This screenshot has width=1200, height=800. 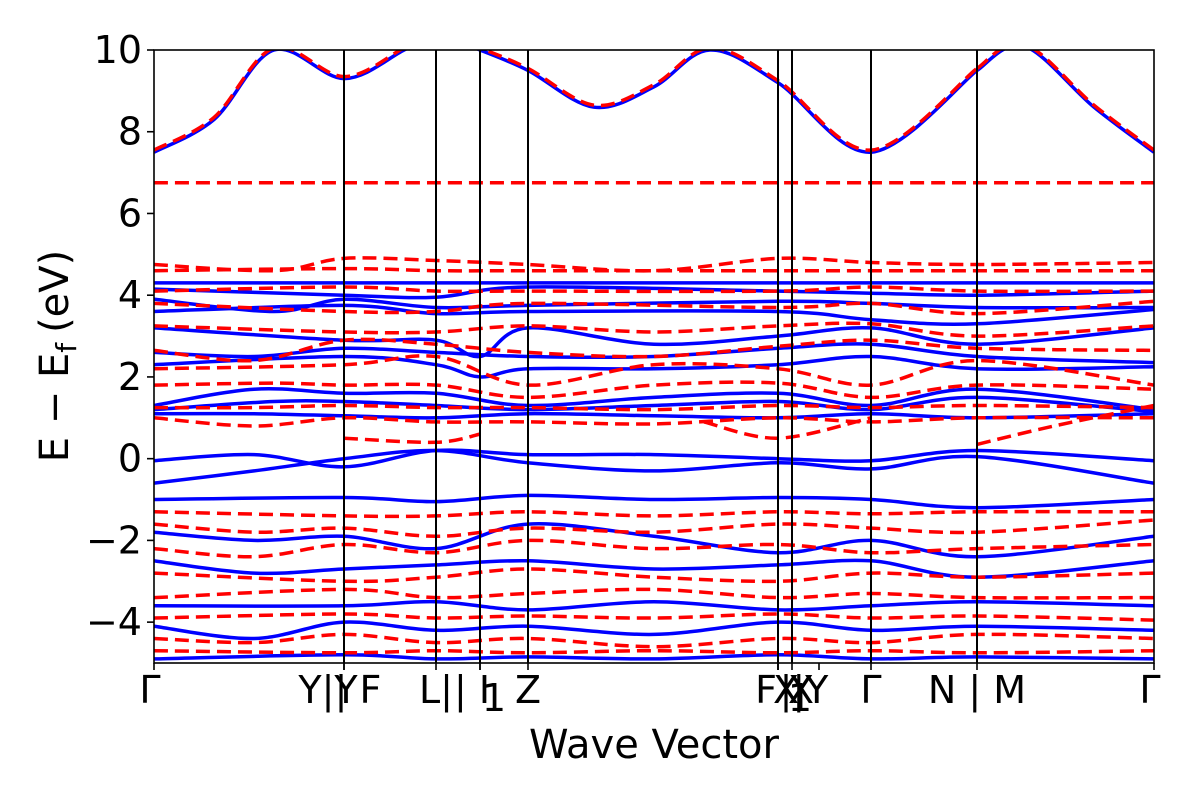 What do you see at coordinates (130, 132) in the screenshot?
I see `y-tick-label: 8` at bounding box center [130, 132].